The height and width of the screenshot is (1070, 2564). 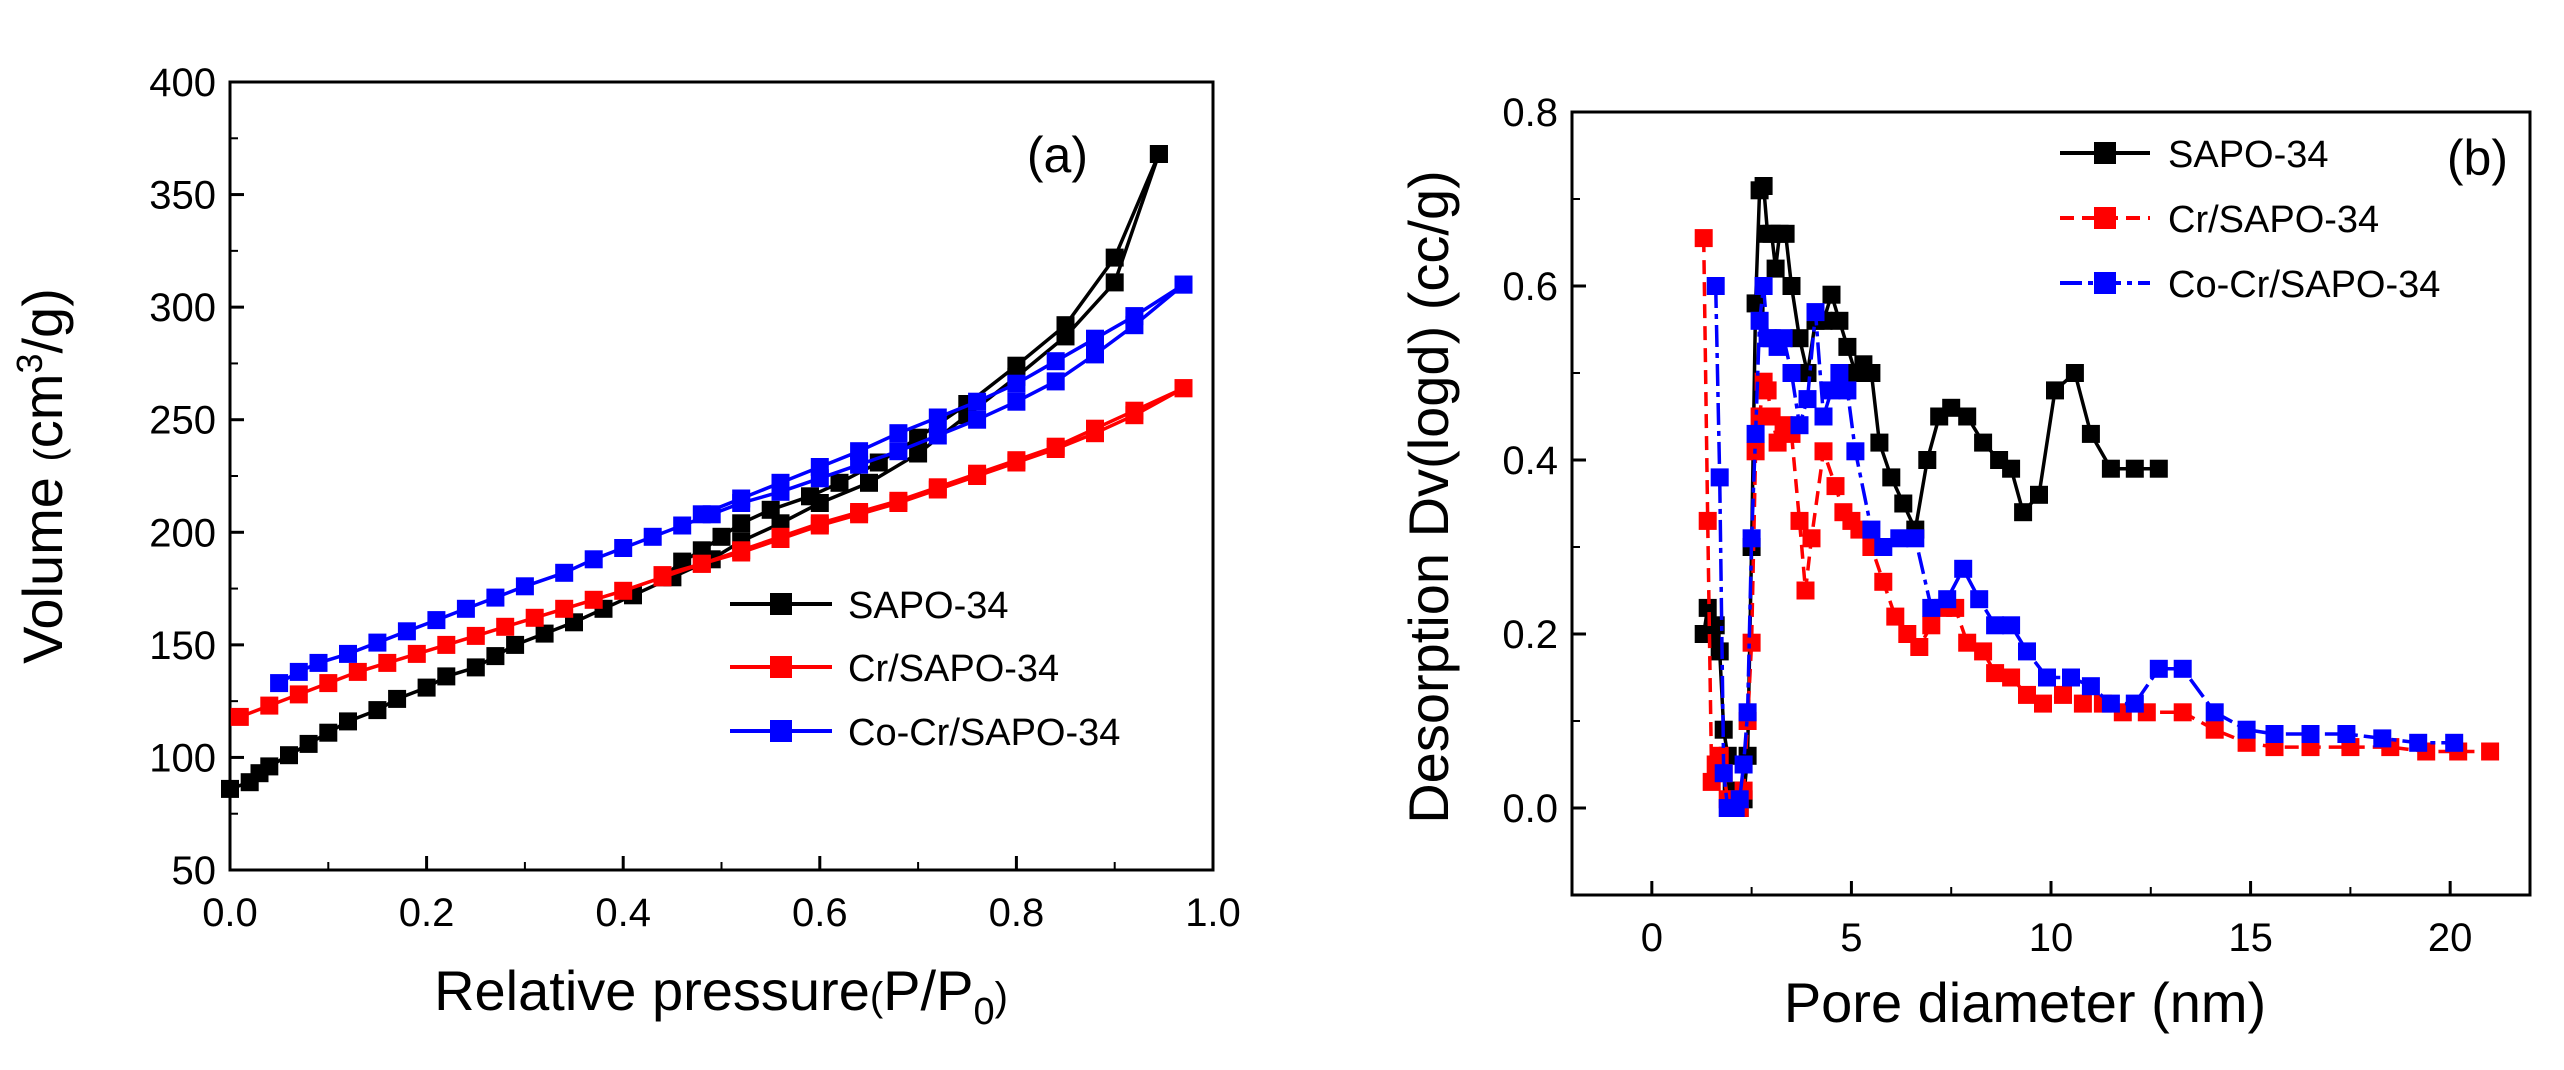 I want to click on chart-a-xlabel: Relative pressure(P/P0), so click(x=721, y=996).